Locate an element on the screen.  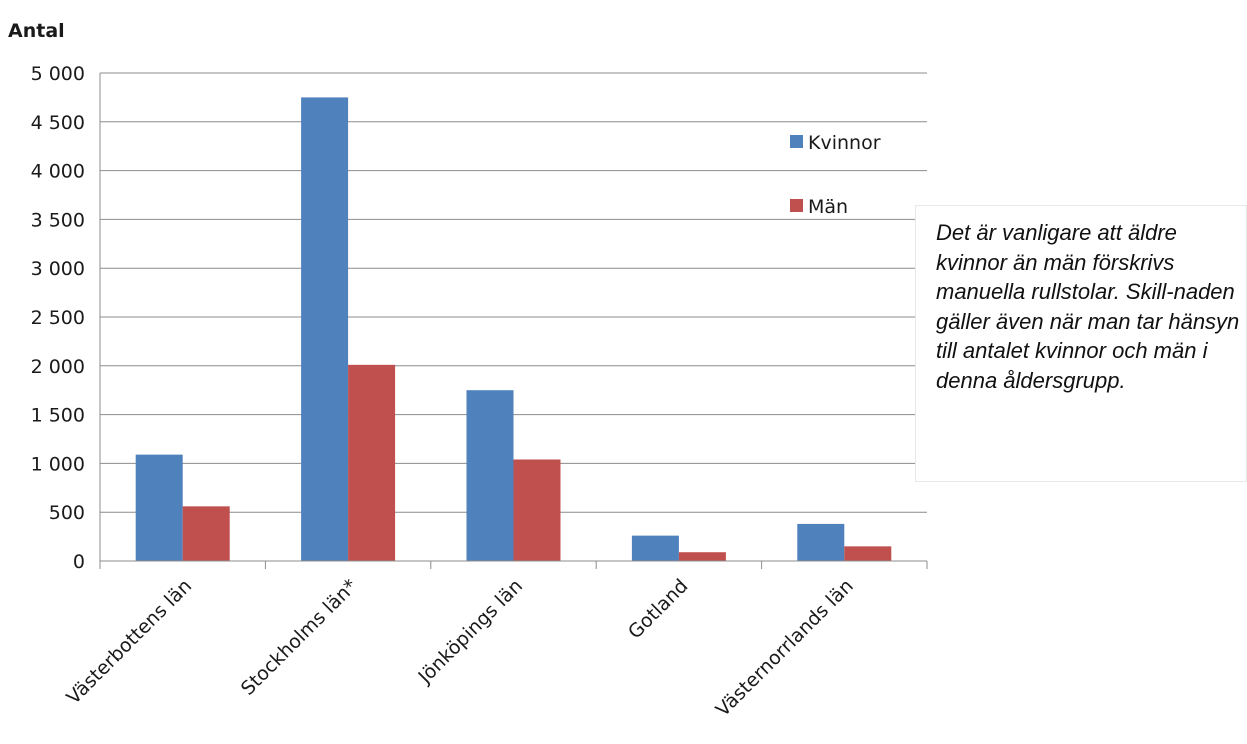
y-tick-label: 5 000 is located at coordinates (58, 74).